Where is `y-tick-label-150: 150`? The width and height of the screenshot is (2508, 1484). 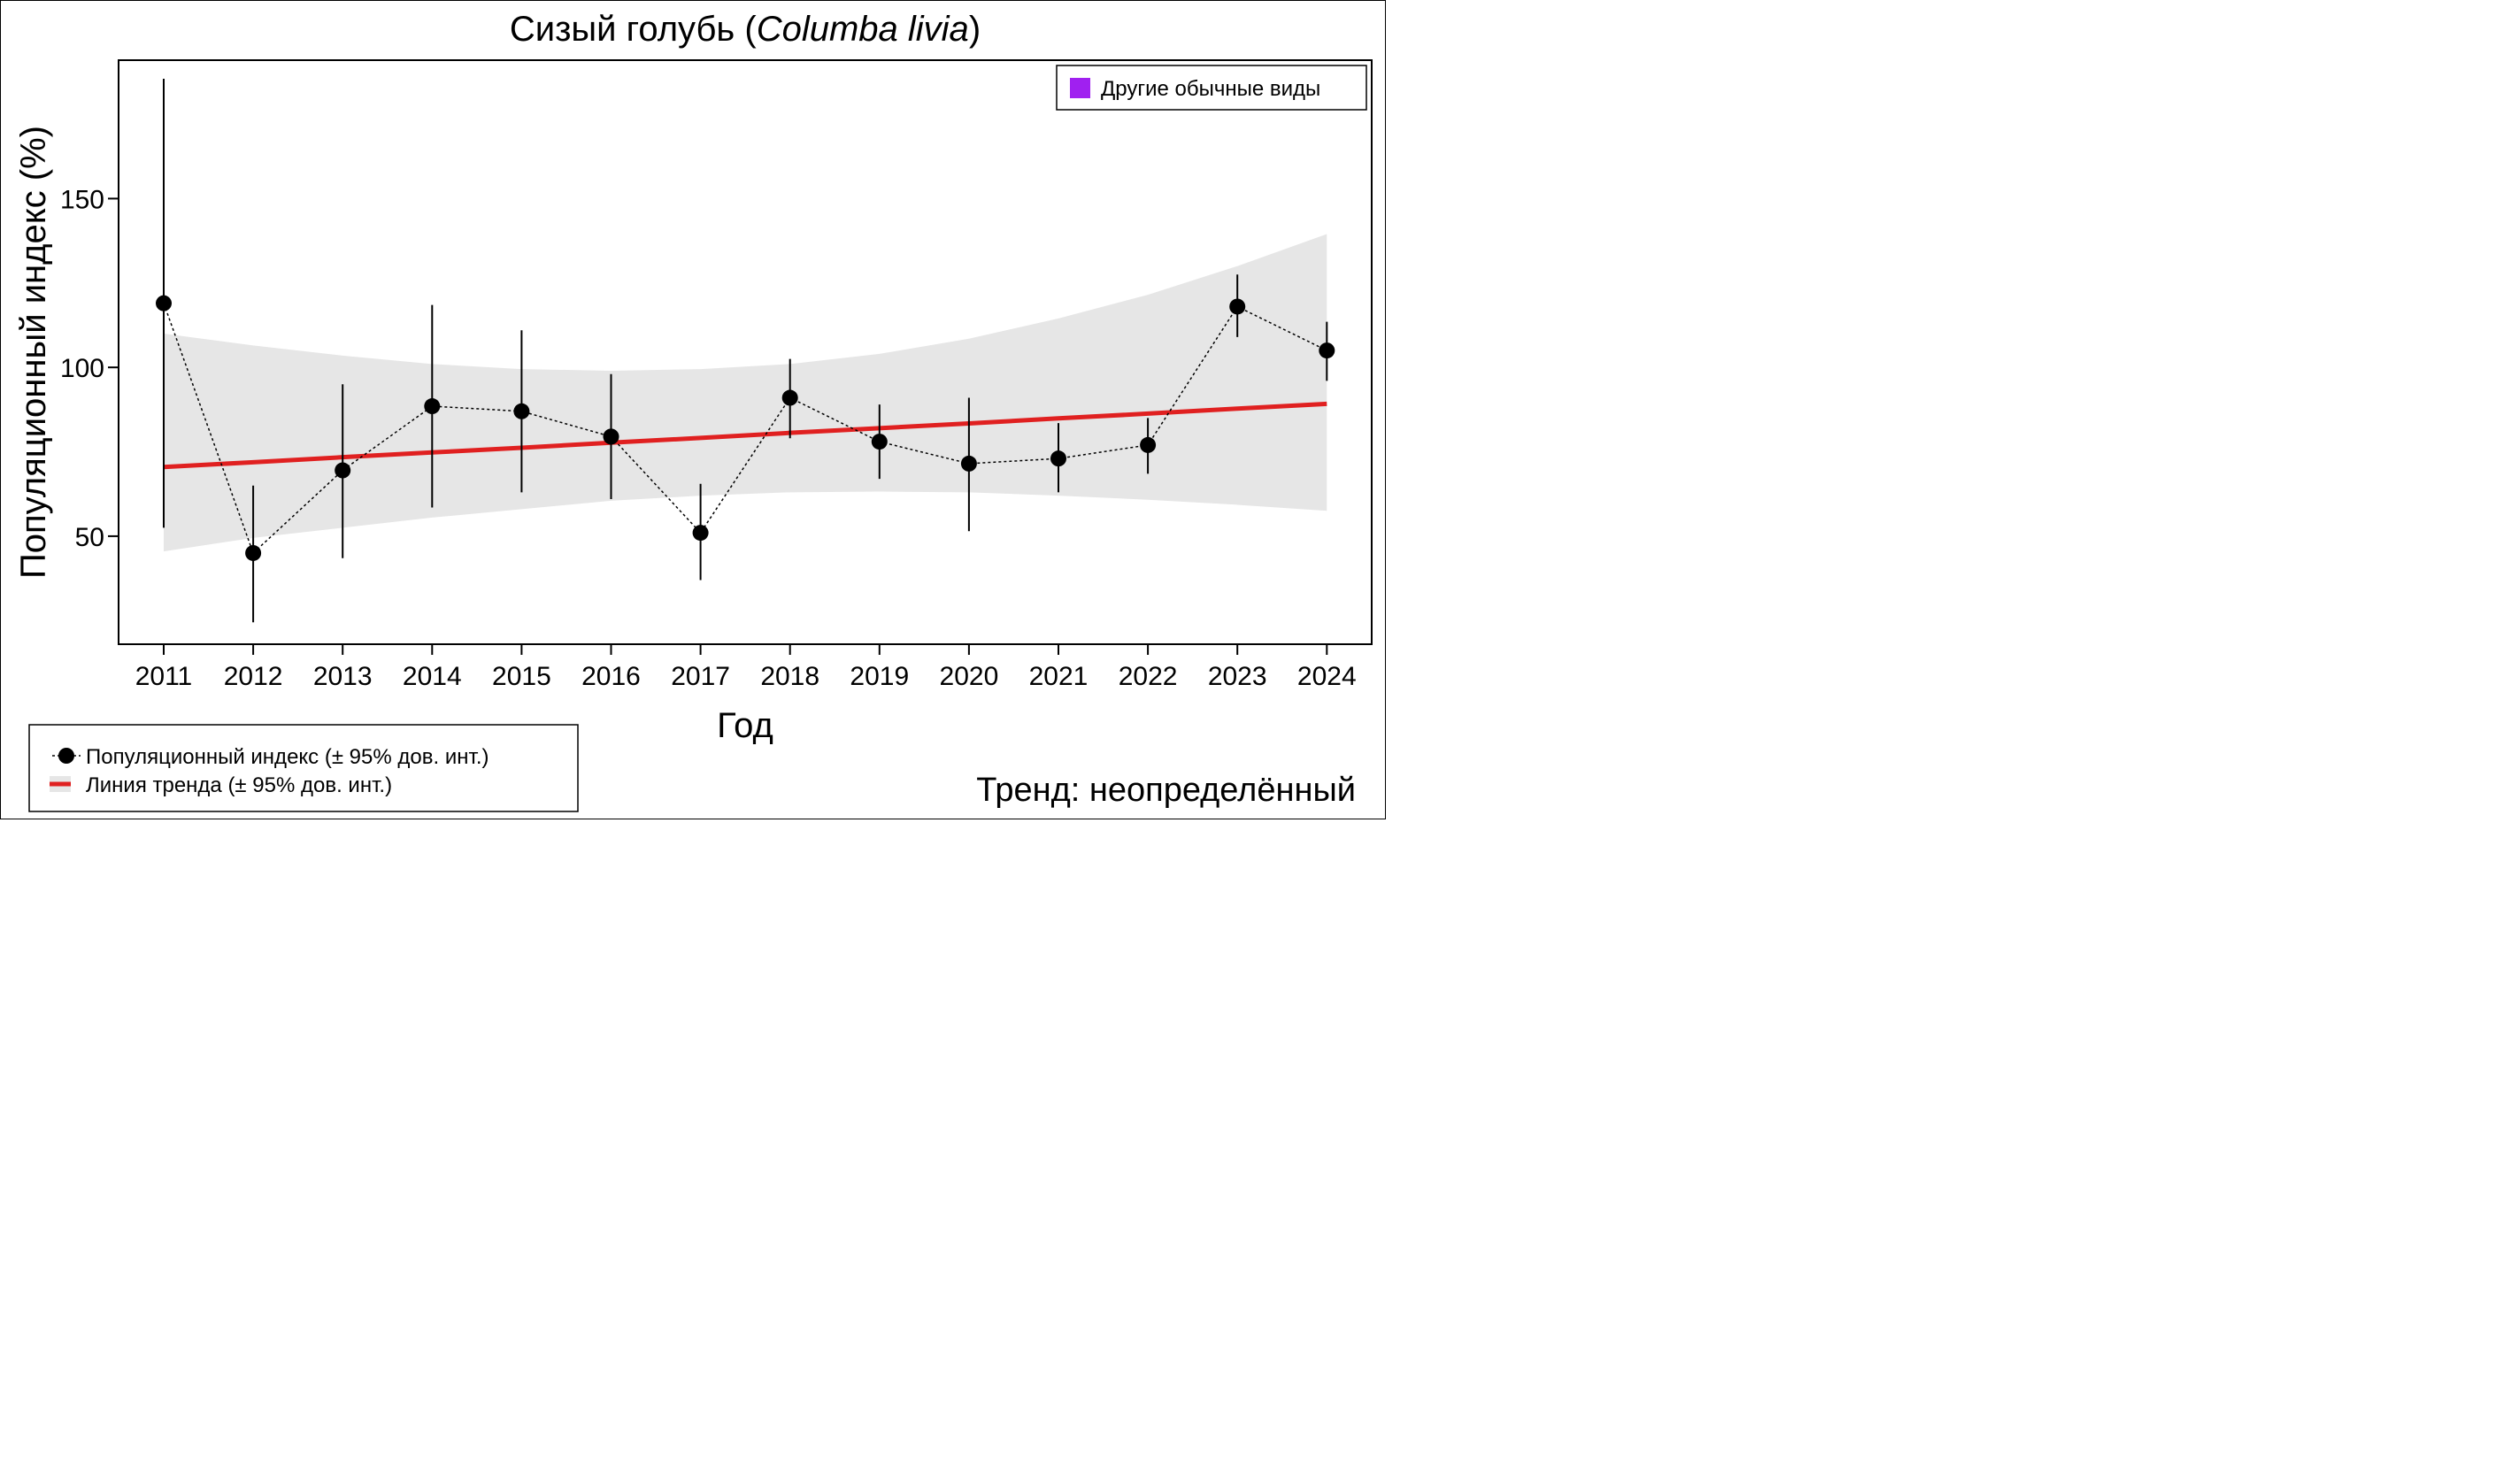 y-tick-label-150: 150 is located at coordinates (82, 199).